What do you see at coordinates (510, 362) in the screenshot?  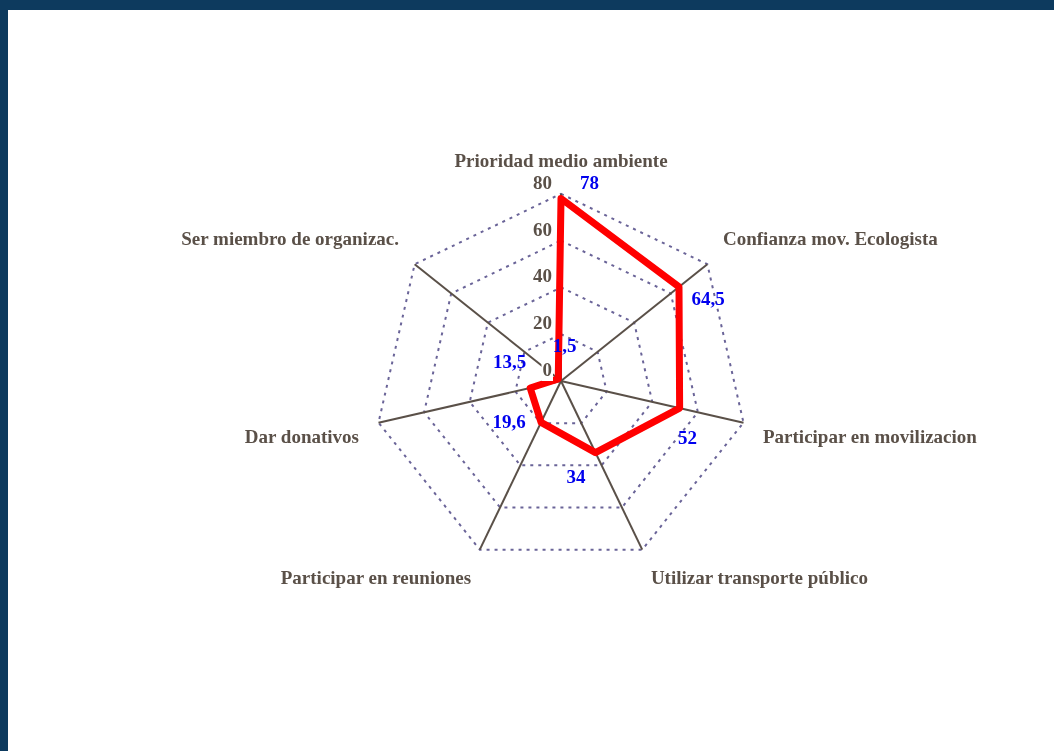 I see `data-label: 13,5` at bounding box center [510, 362].